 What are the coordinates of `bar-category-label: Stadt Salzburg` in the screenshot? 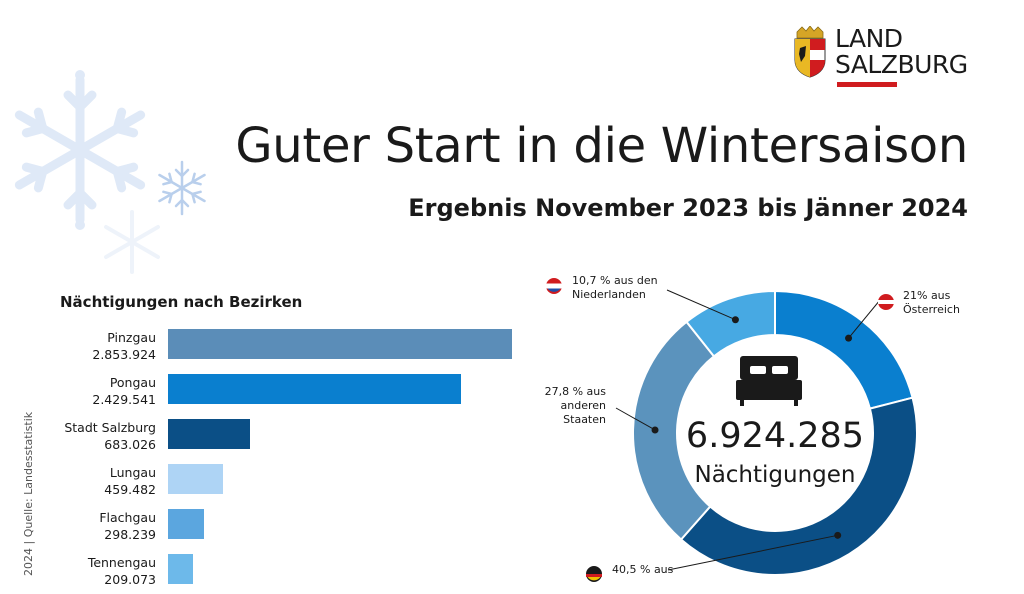 It's located at (110, 427).